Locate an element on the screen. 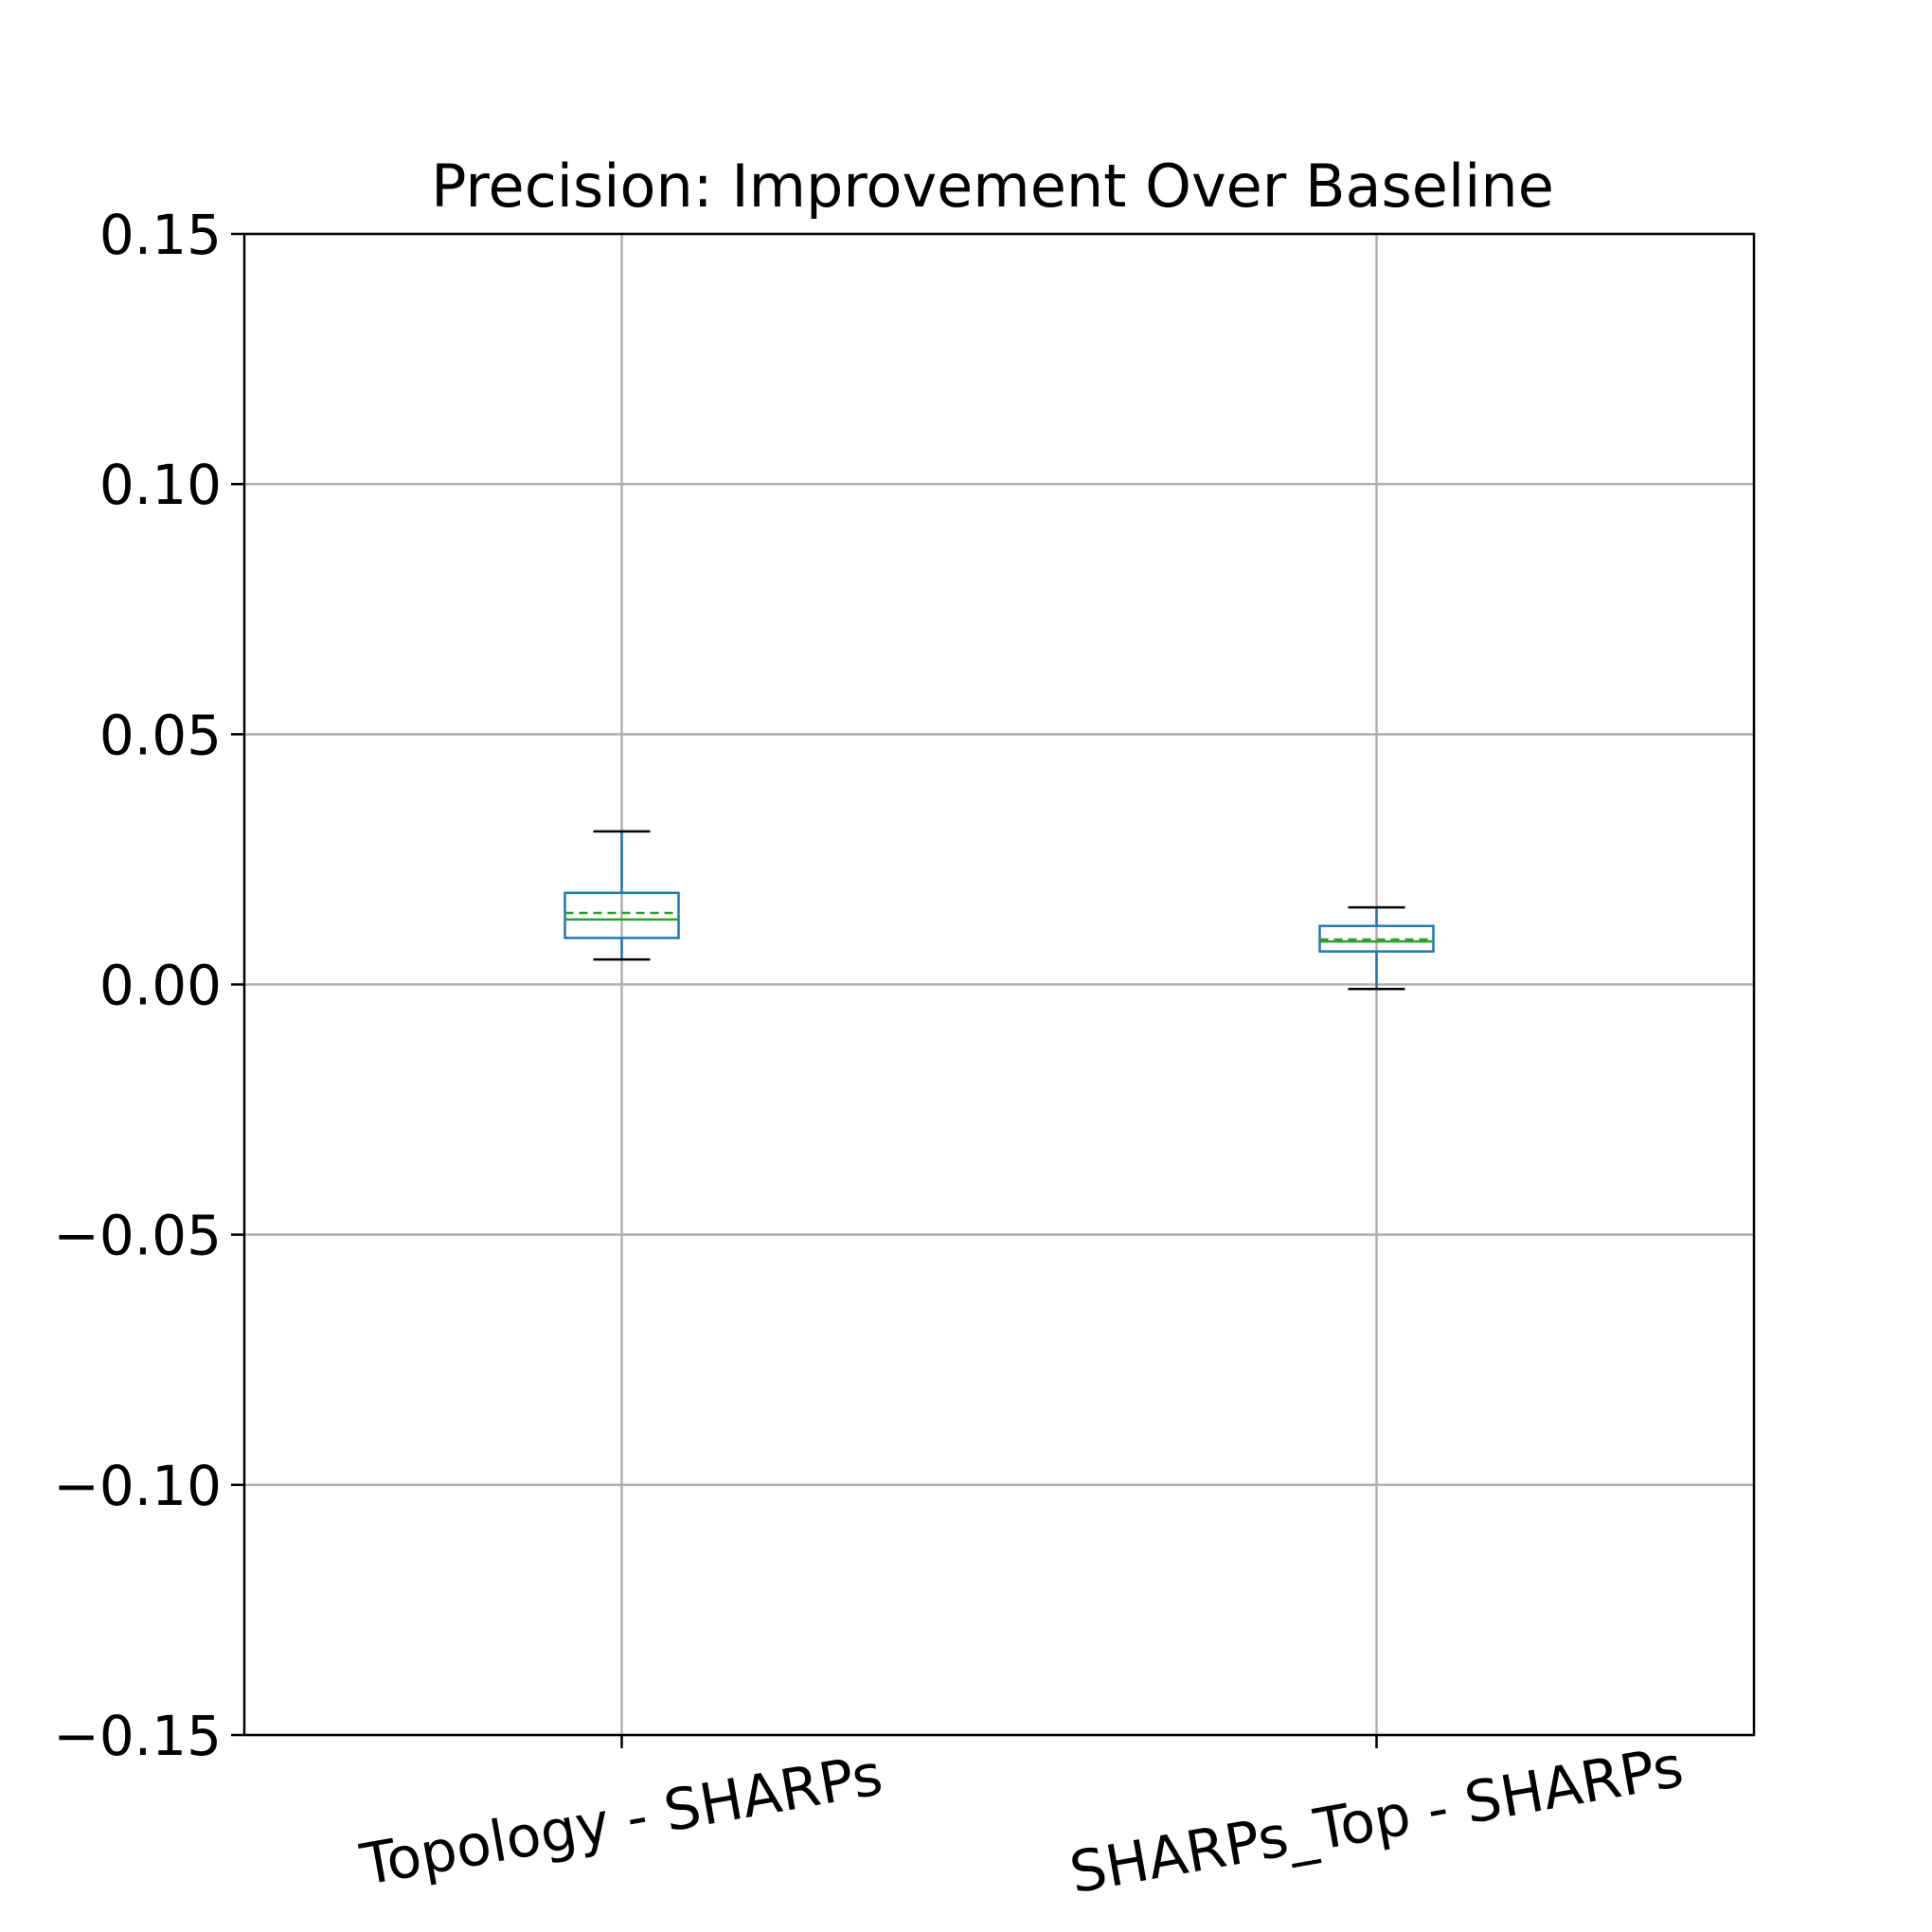 This screenshot has width=1932, height=1932. x-tick-label: SHARPs_Top - SHARPs is located at coordinates (1377, 1820).